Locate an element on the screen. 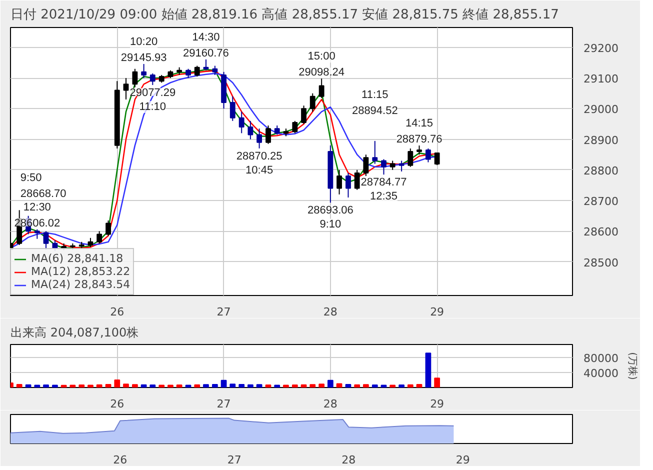 The height and width of the screenshot is (470, 653). legend-label: MA(6) 28,841.18 is located at coordinates (77, 258).